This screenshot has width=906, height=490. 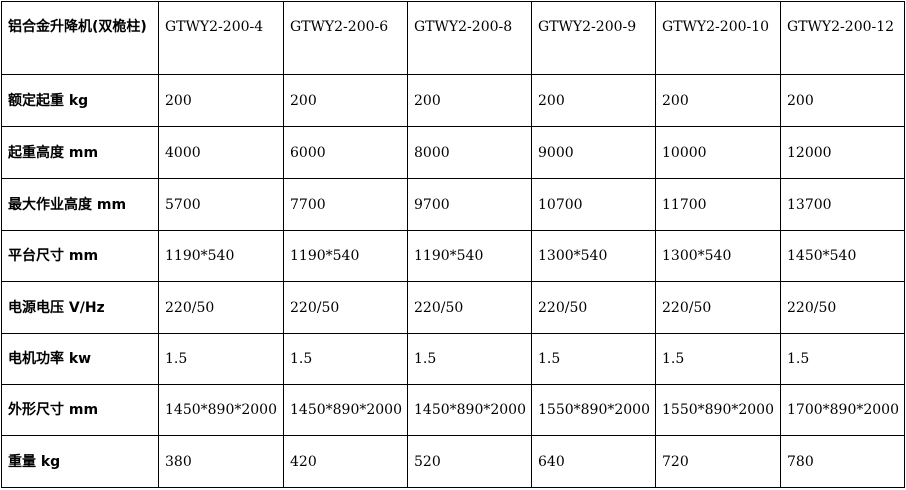 I want to click on spec-value-cell: 9000, so click(x=593, y=152).